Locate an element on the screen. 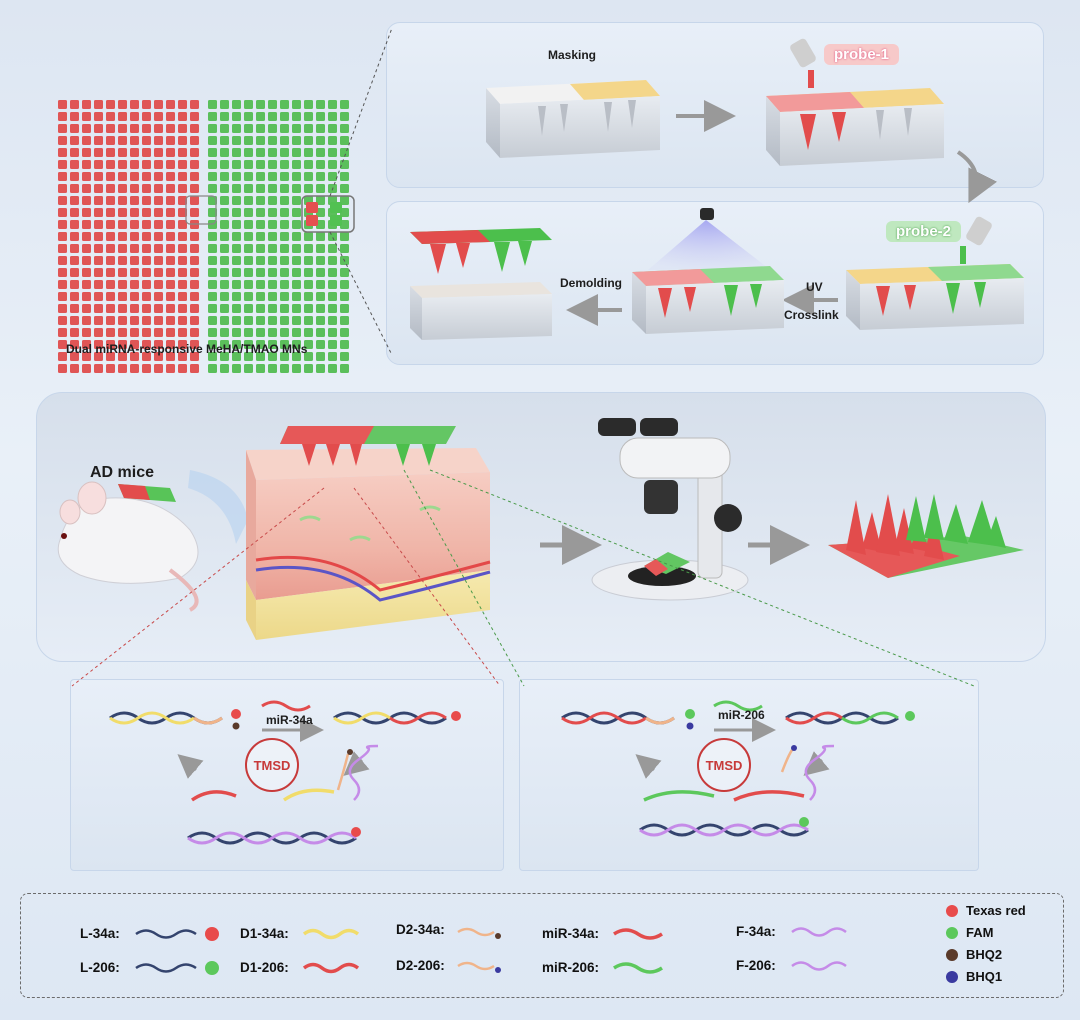 This screenshot has height=1020, width=1080. tmsd-badge-34a: TMSD is located at coordinates (272, 765).